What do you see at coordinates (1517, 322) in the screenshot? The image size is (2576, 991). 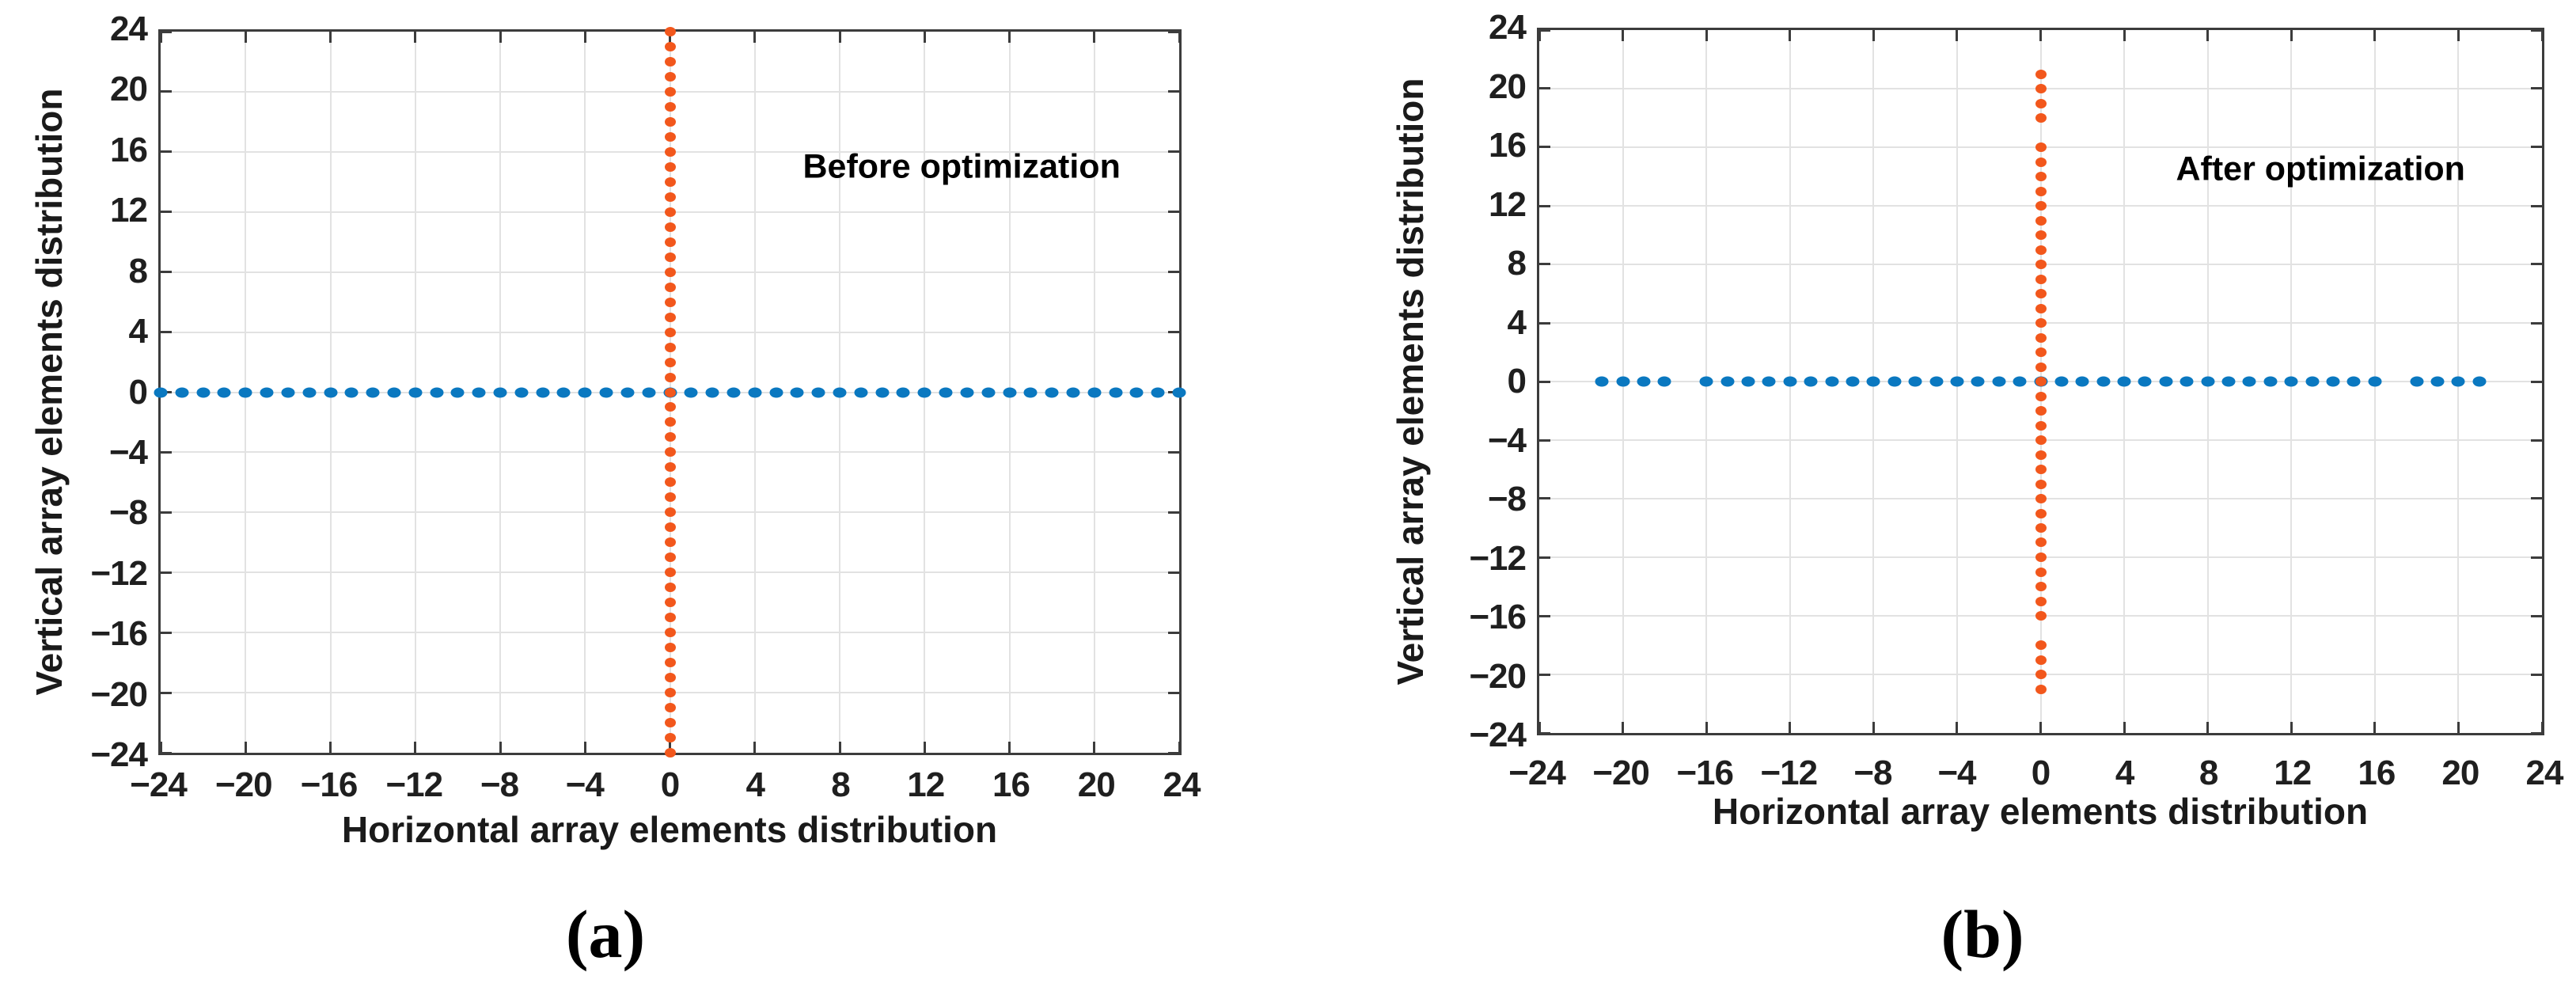 I see `y-tick-label: 4` at bounding box center [1517, 322].